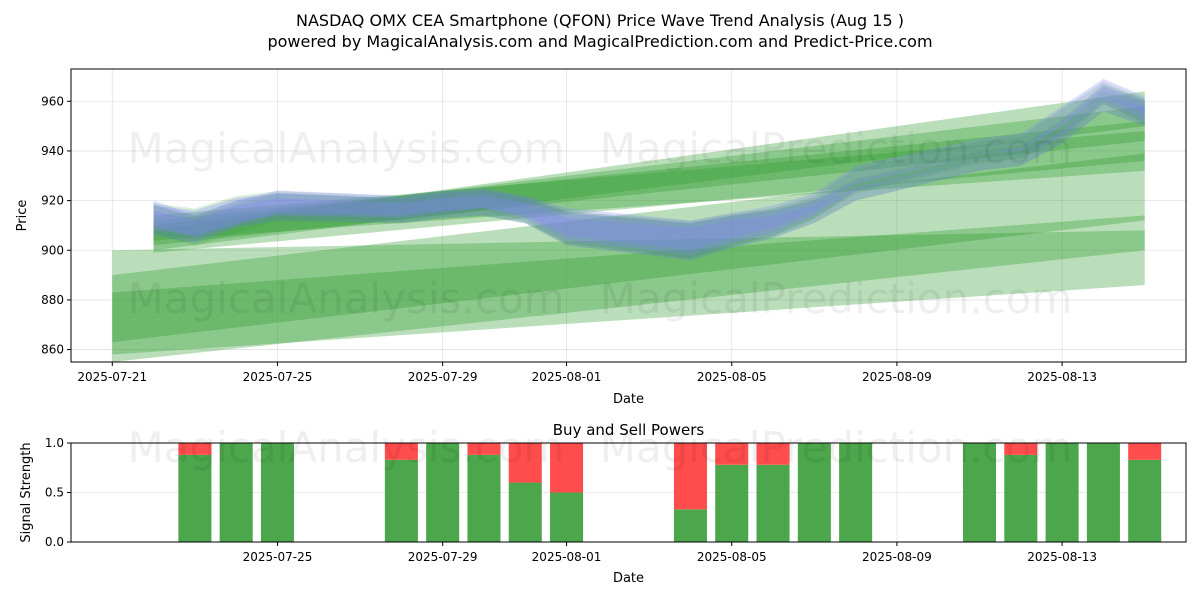  I want to click on price-x-tick-label: 2025-08-05, so click(732, 377).